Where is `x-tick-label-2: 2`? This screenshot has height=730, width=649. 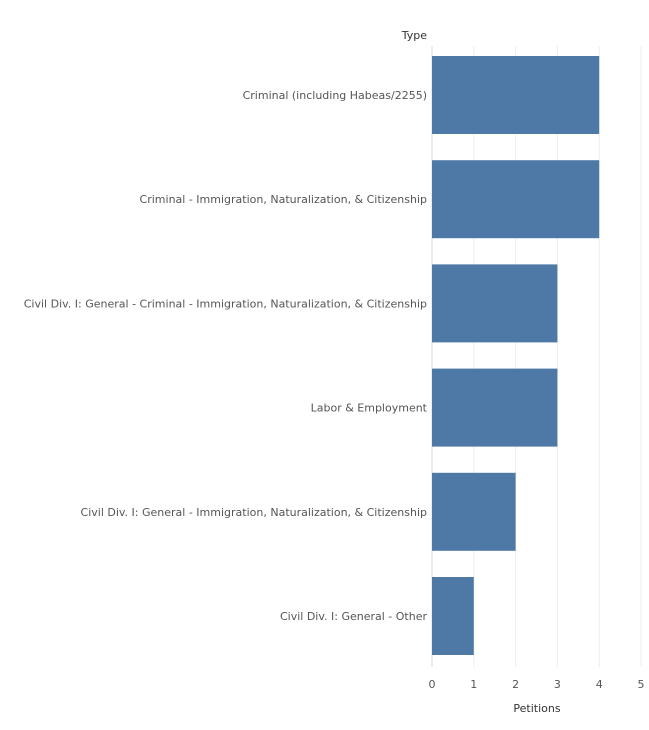 x-tick-label-2: 2 is located at coordinates (515, 684).